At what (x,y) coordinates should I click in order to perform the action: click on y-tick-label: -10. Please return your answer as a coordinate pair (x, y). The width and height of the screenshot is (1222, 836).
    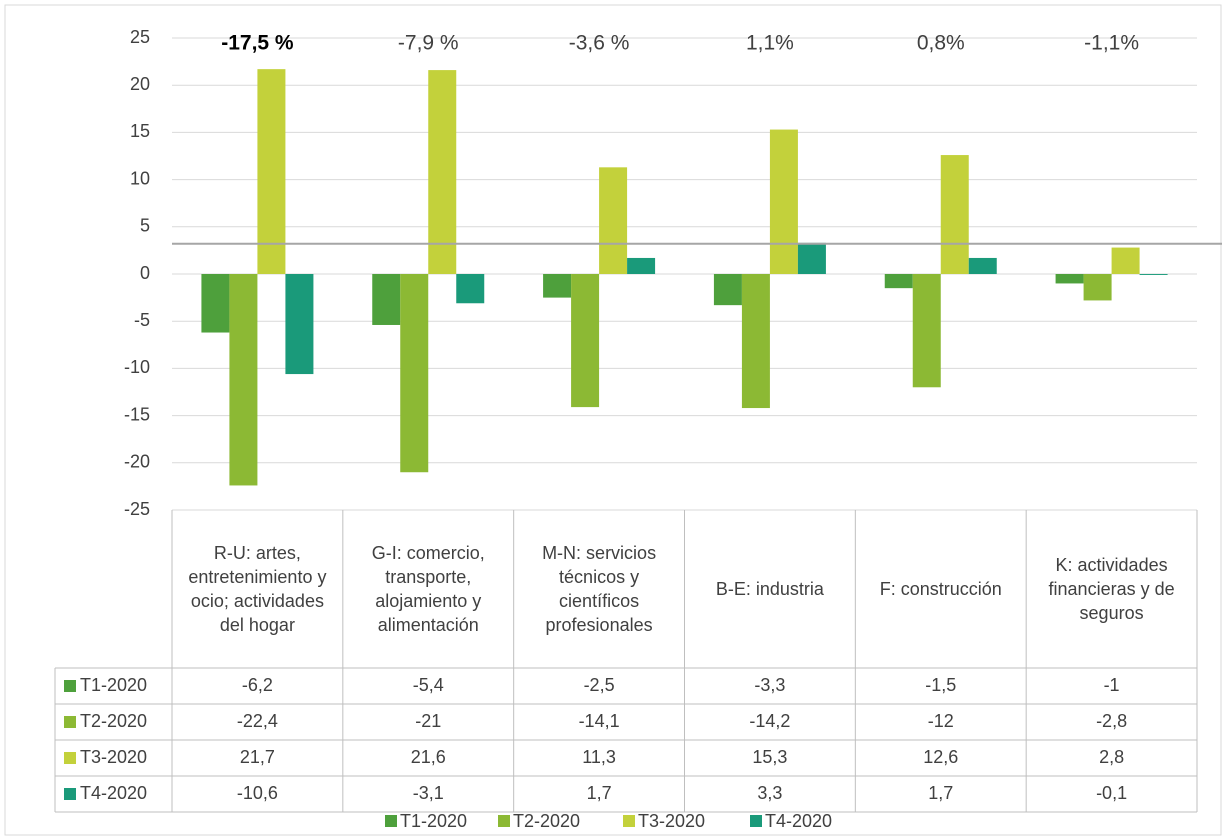
    Looking at the image, I should click on (137, 367).